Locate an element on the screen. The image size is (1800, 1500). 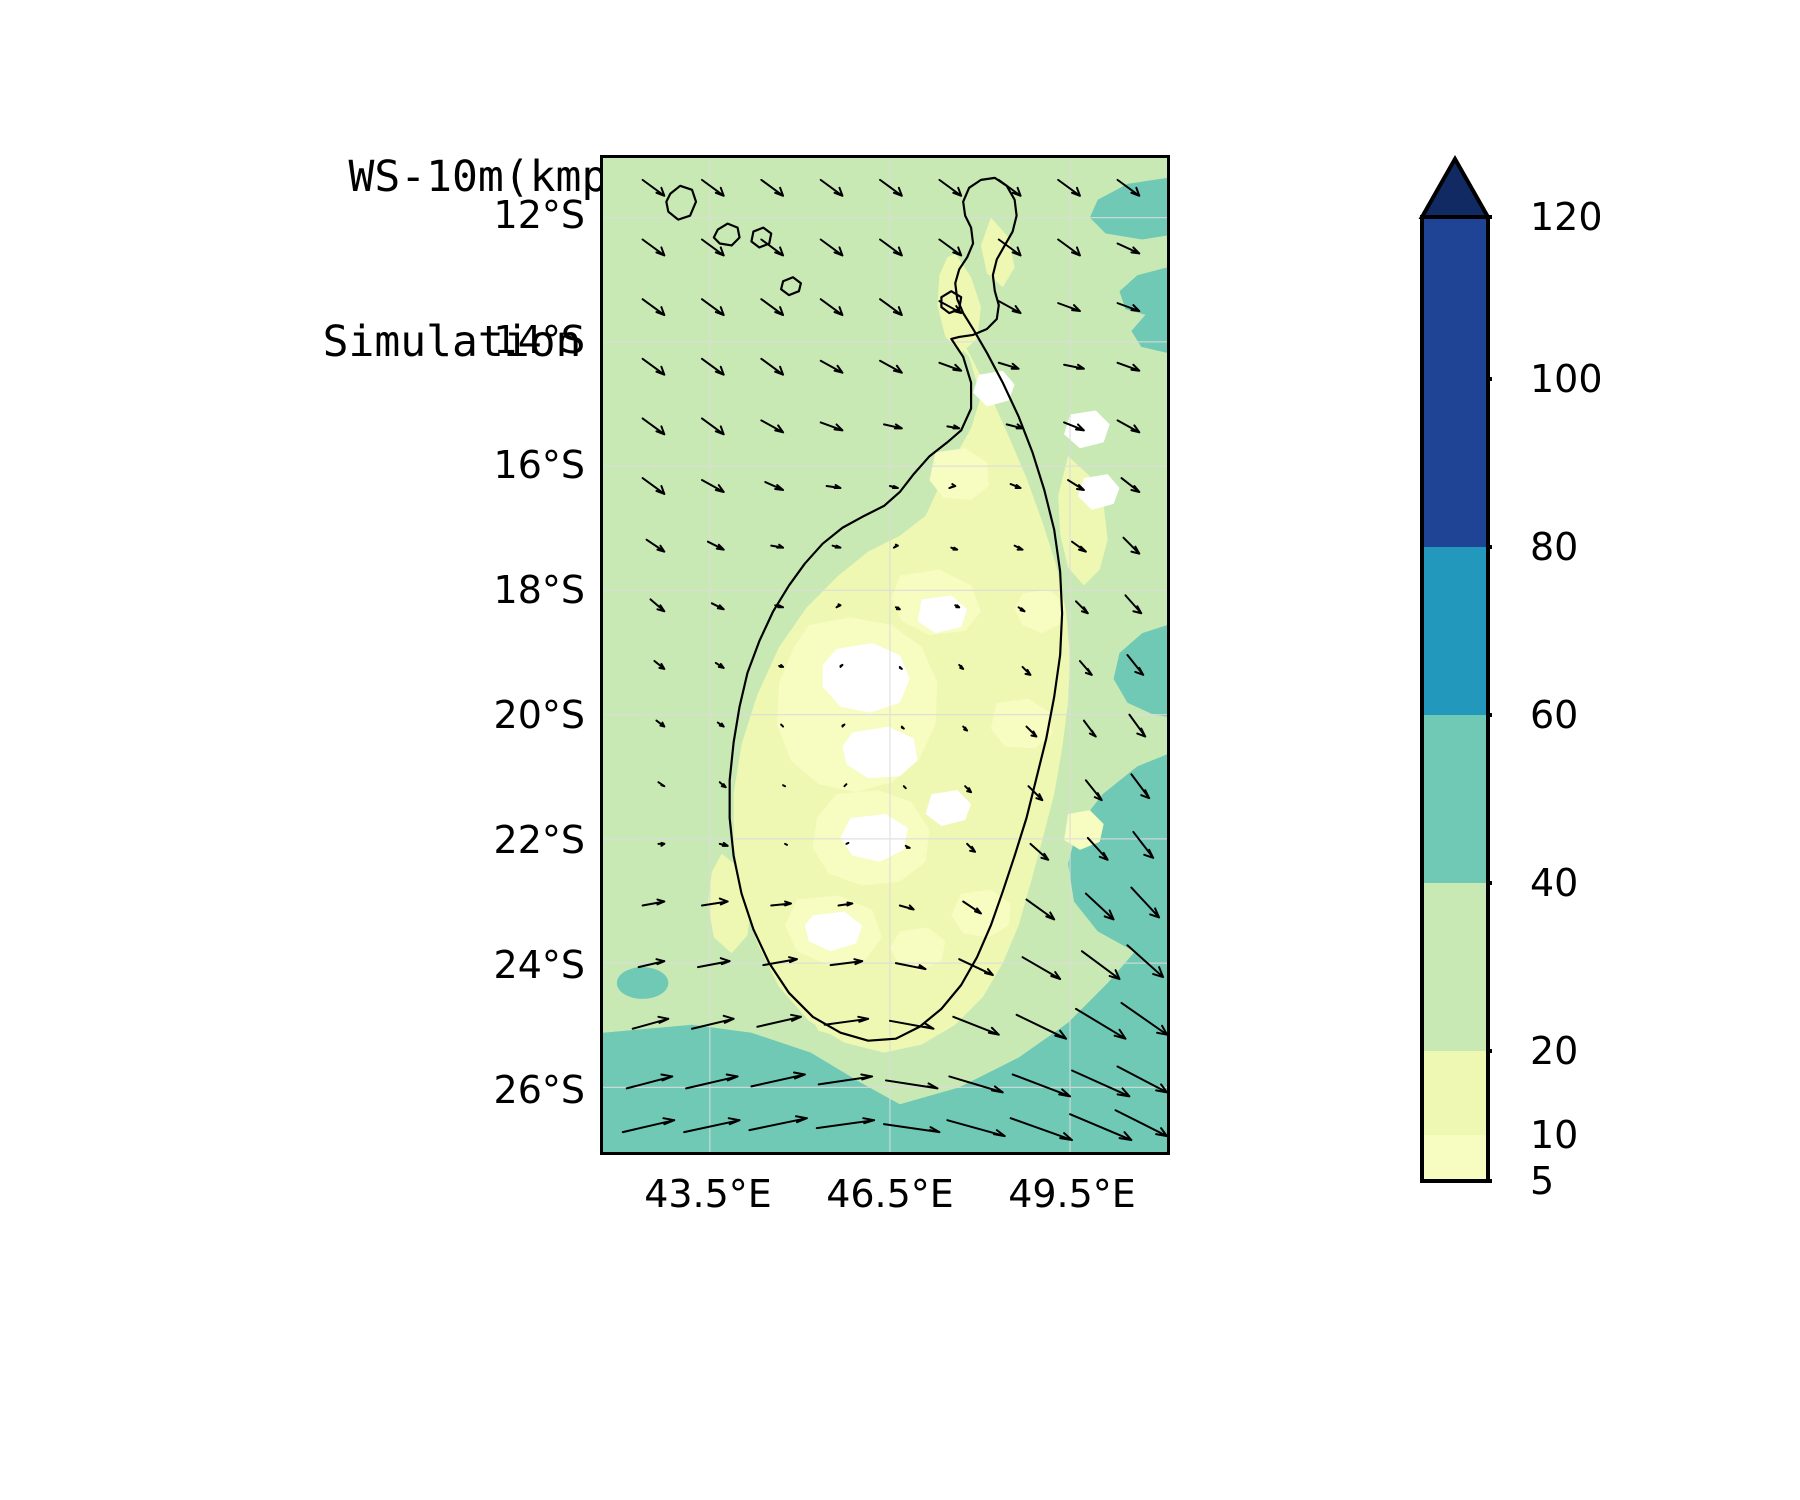
ytick-label-16S: 16°S is located at coordinates (539, 465).